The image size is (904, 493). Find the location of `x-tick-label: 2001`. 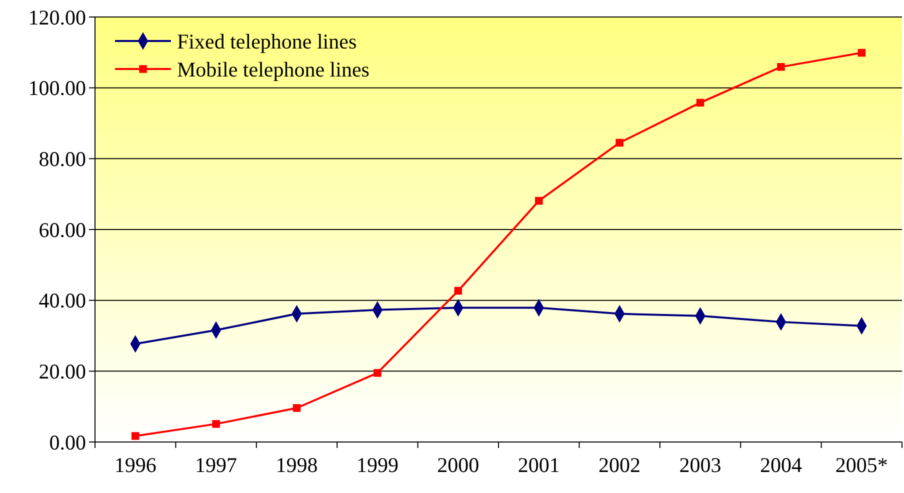

x-tick-label: 2001 is located at coordinates (539, 465).